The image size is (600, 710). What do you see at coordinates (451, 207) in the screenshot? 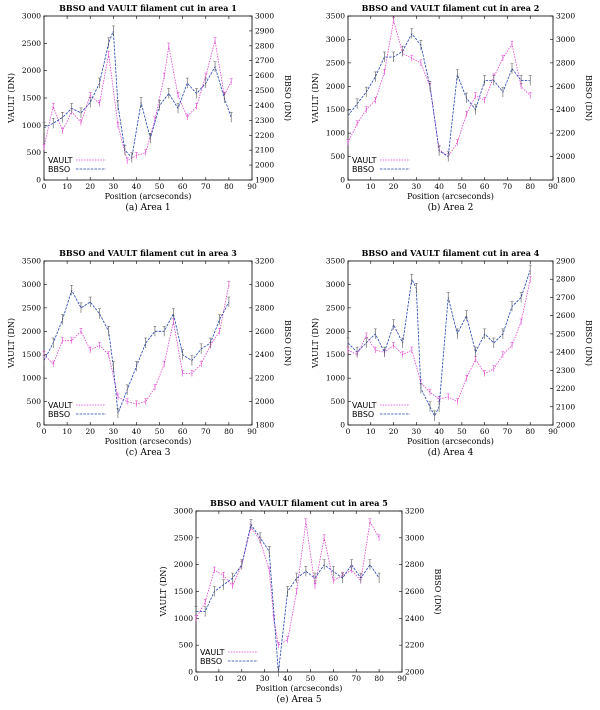
I see `panel-caption: (b) Area 2` at bounding box center [451, 207].